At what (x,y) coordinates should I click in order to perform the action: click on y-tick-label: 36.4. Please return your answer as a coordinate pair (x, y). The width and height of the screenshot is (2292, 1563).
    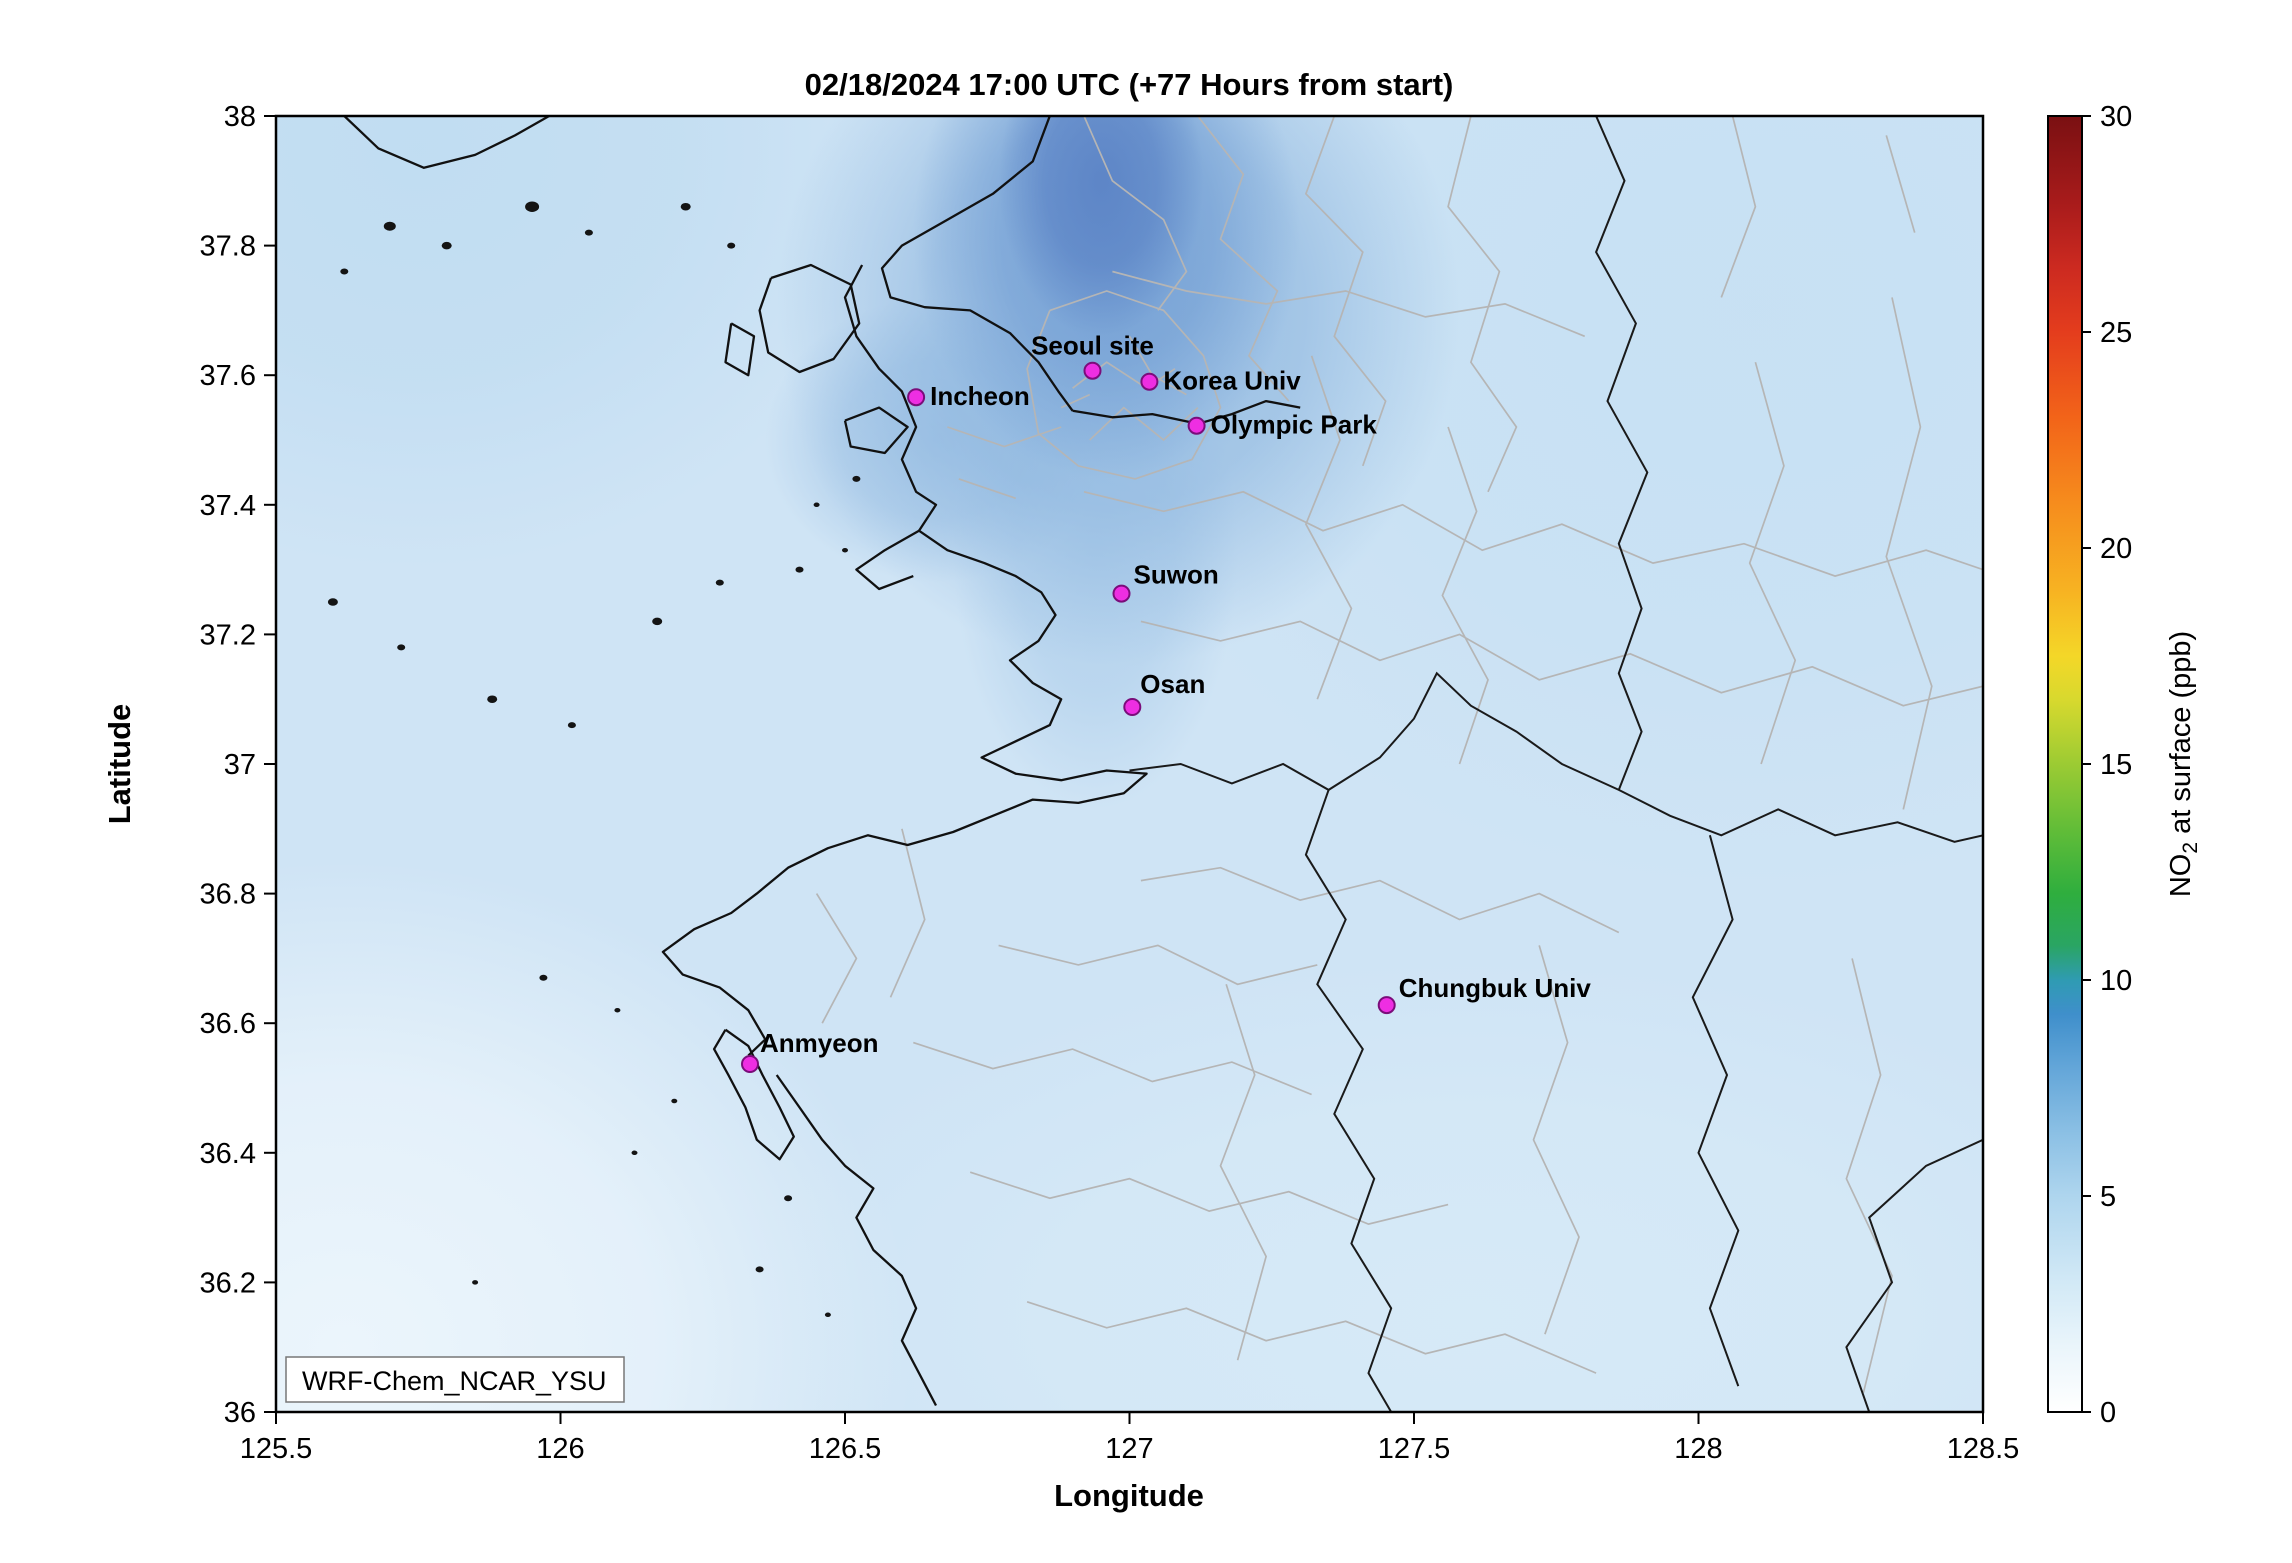
    Looking at the image, I should click on (228, 1154).